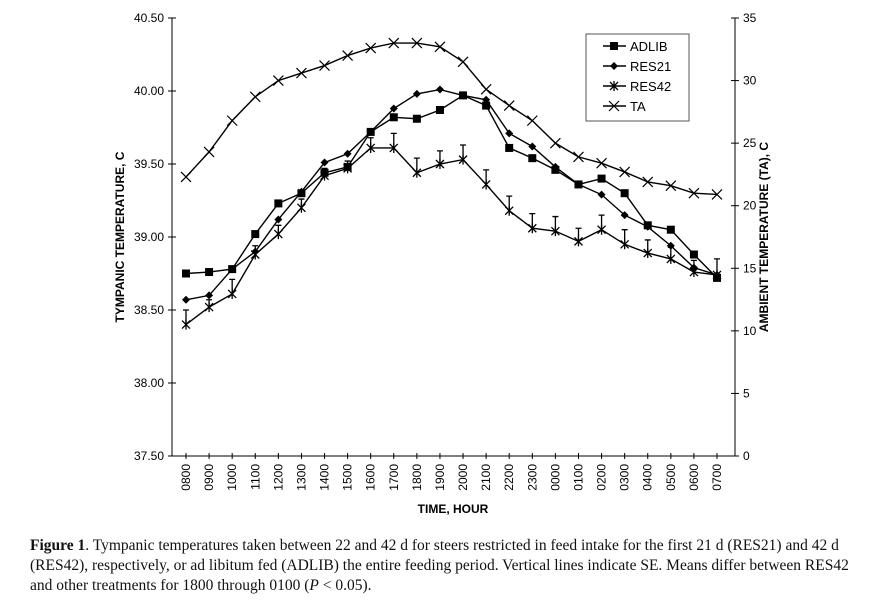  I want to click on x-tick-label: 0900, so click(209, 477).